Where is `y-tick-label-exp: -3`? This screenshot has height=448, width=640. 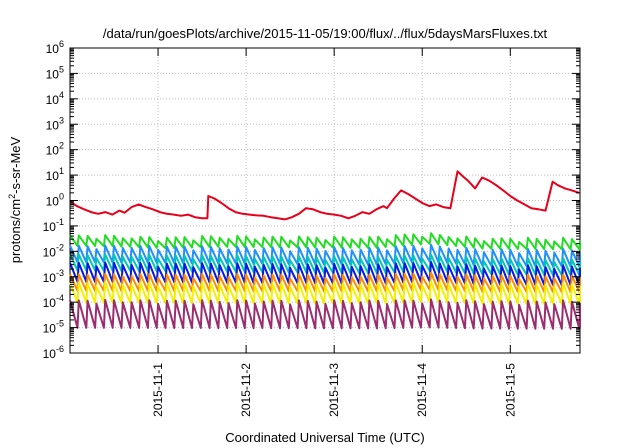
y-tick-label-exp: -3 is located at coordinates (60, 273).